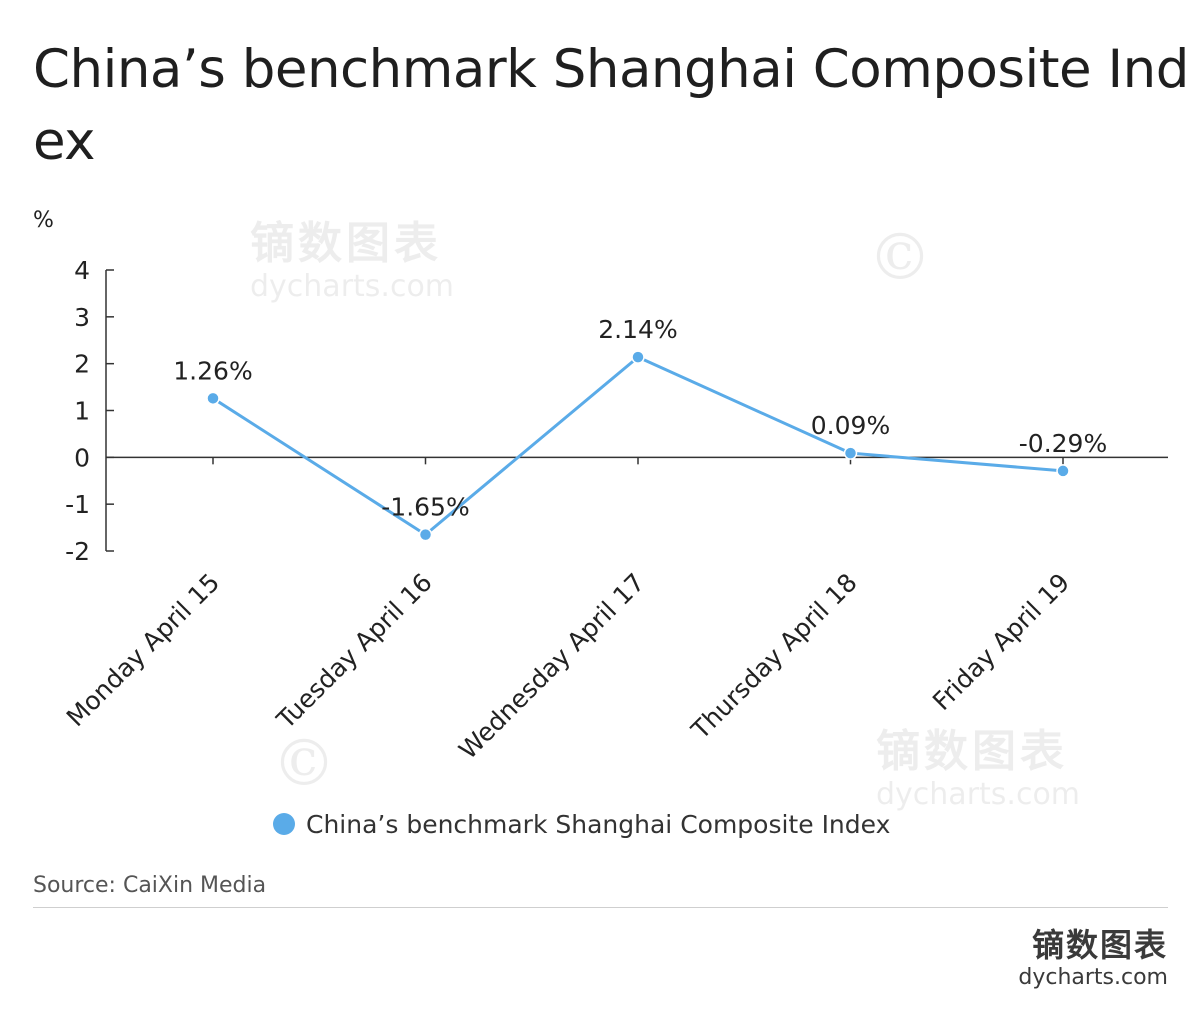 This screenshot has width=1200, height=1020. Describe the element at coordinates (82, 411) in the screenshot. I see `y-tick-label: 1` at that location.